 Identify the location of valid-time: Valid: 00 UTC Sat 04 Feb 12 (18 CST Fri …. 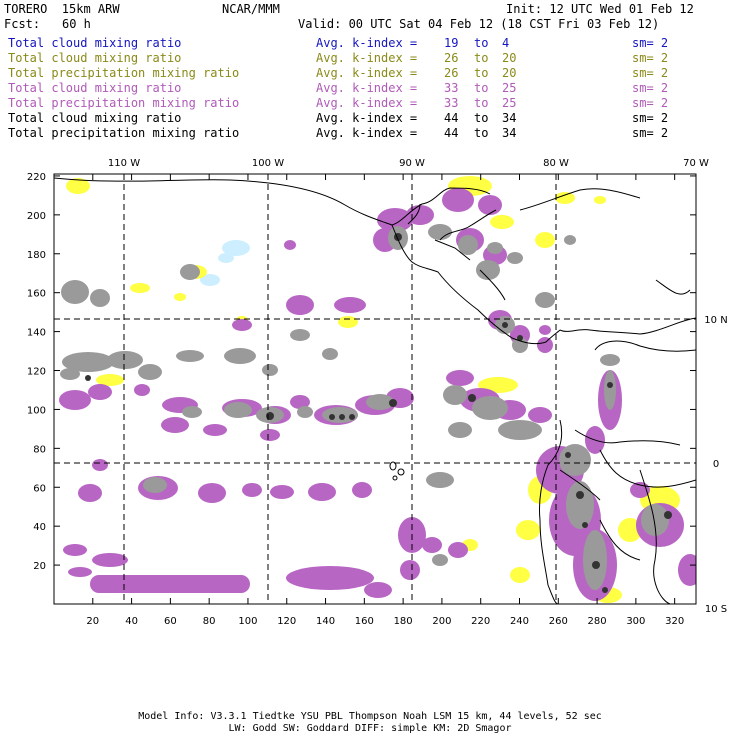
(479, 24).